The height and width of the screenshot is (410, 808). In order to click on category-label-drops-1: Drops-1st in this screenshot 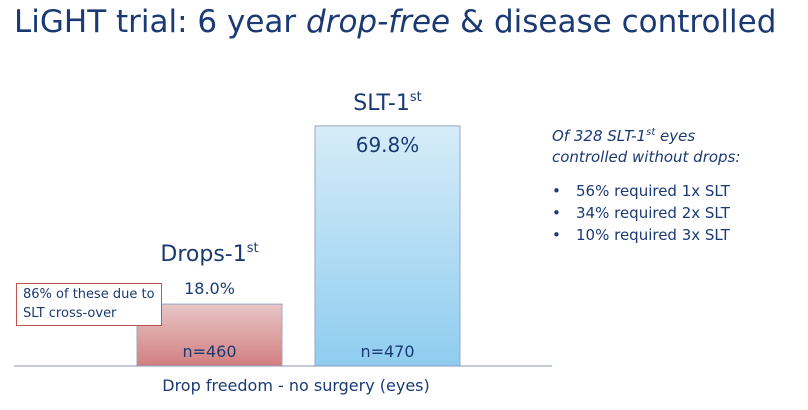, I will do `click(209, 254)`.